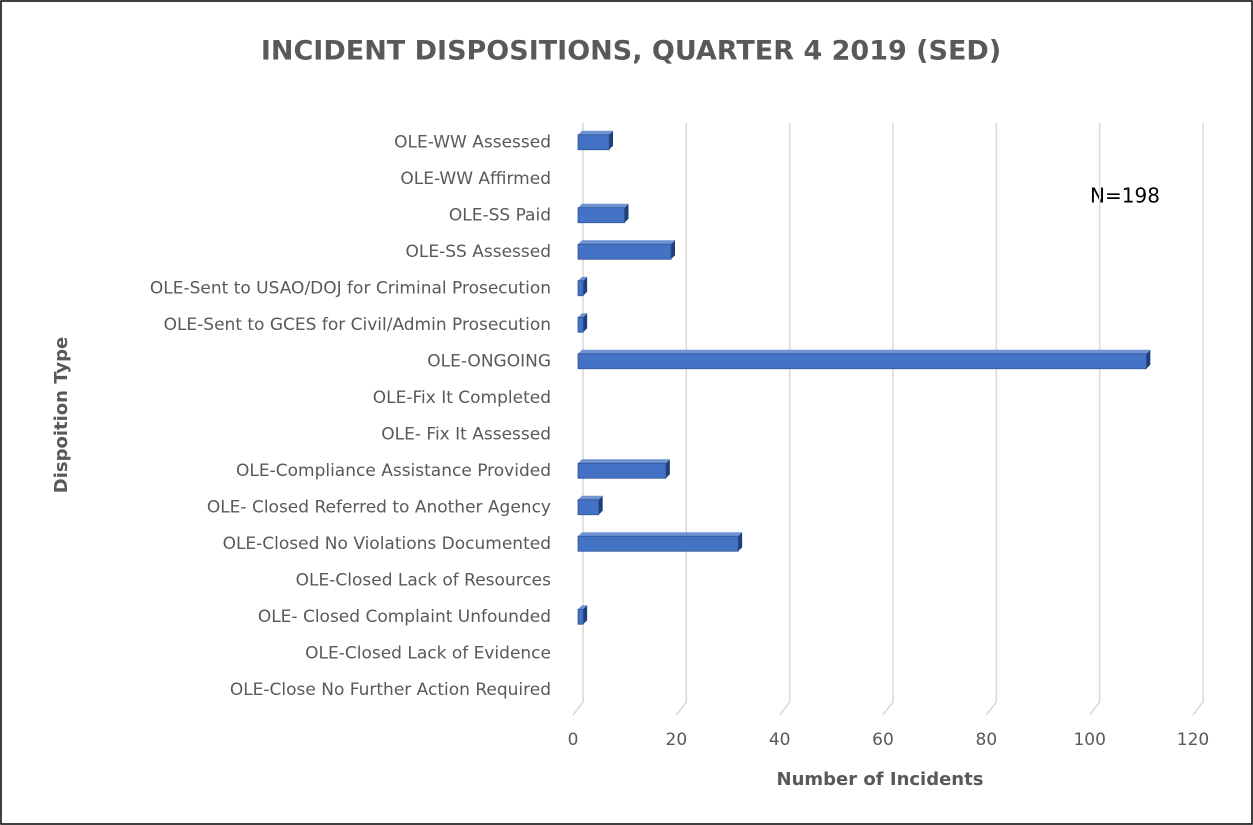 The height and width of the screenshot is (825, 1253). What do you see at coordinates (428, 653) in the screenshot?
I see `y-tick-label: OLE-Closed Lack of Evidence` at bounding box center [428, 653].